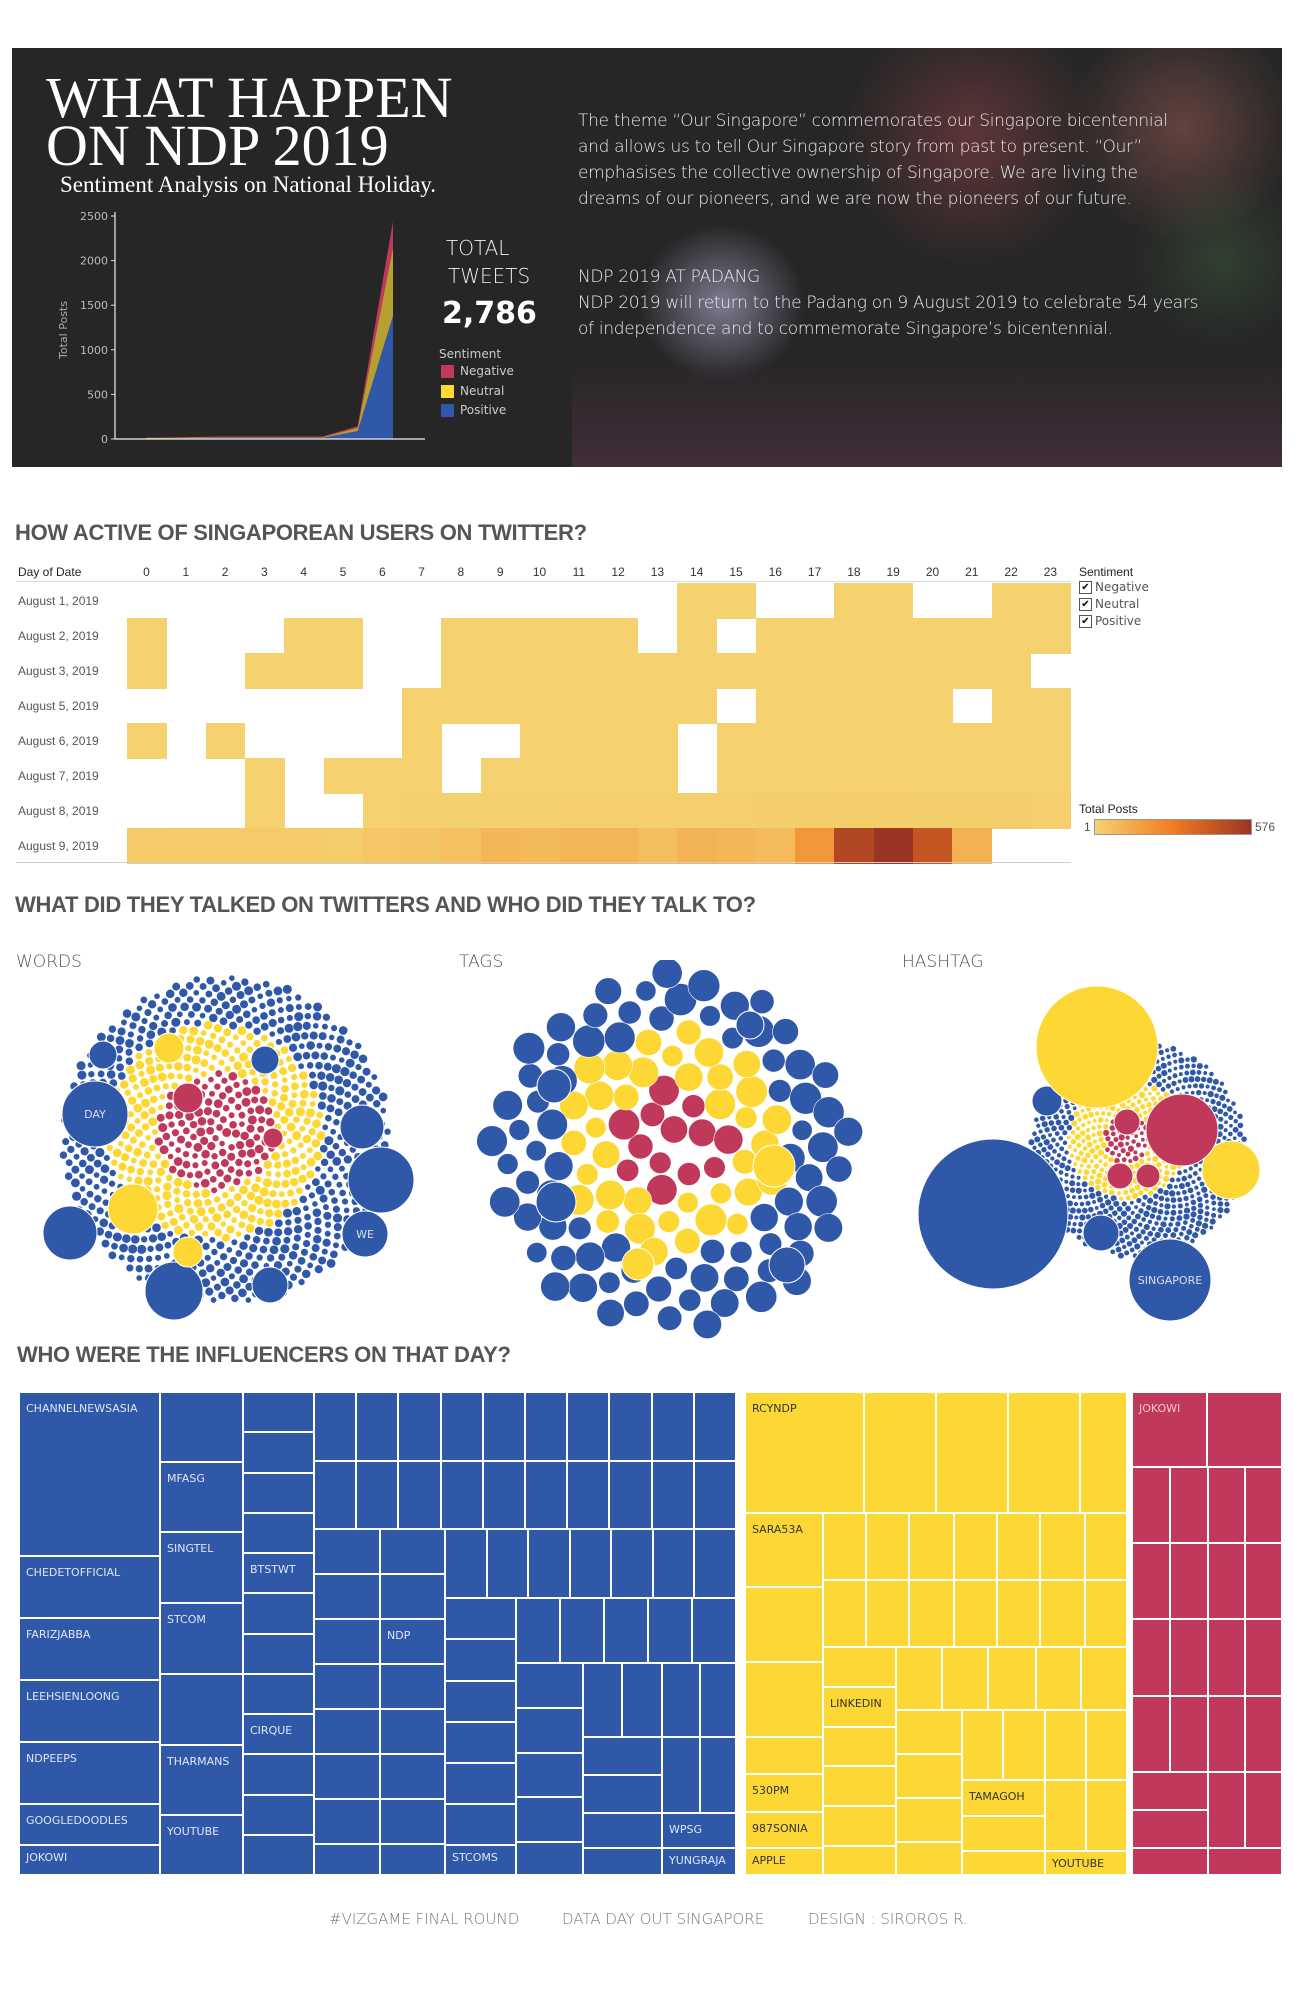 The width and height of the screenshot is (1299, 1999). I want to click on treemap-cell: 987SONIA, so click(784, 1830).